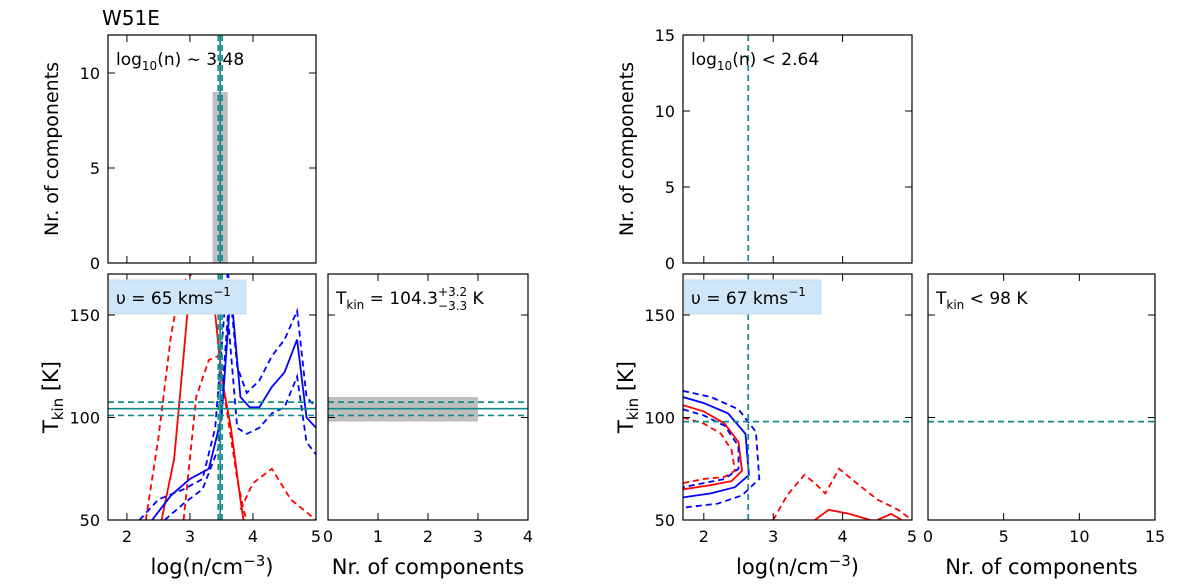 Image resolution: width=1200 pixels, height=584 pixels. I want to click on y-tick-label: 15, so click(665, 35).